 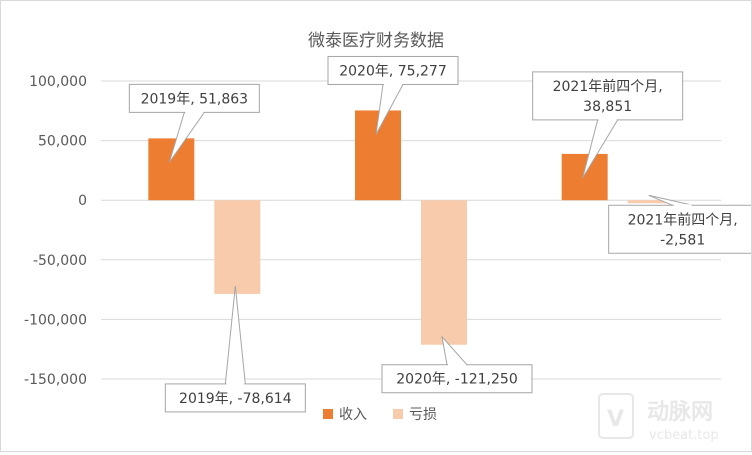 What do you see at coordinates (58, 82) in the screenshot?
I see `y-tick-label: 100,000` at bounding box center [58, 82].